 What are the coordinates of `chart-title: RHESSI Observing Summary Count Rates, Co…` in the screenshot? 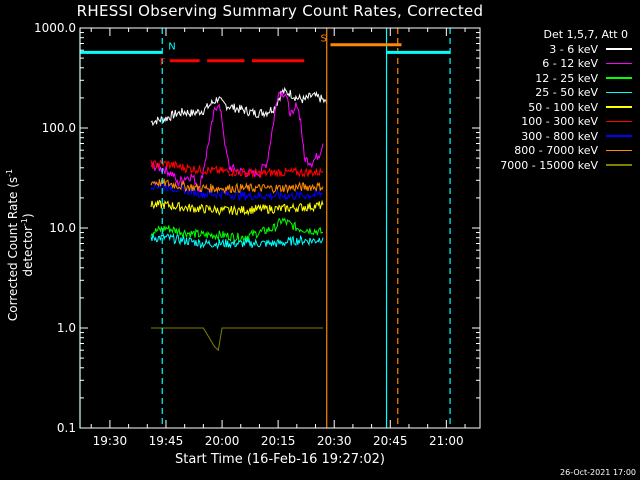 It's located at (280, 11).